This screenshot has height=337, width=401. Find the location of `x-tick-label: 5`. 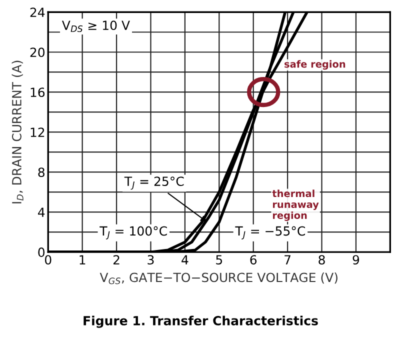

x-tick-label: 5 is located at coordinates (219, 260).